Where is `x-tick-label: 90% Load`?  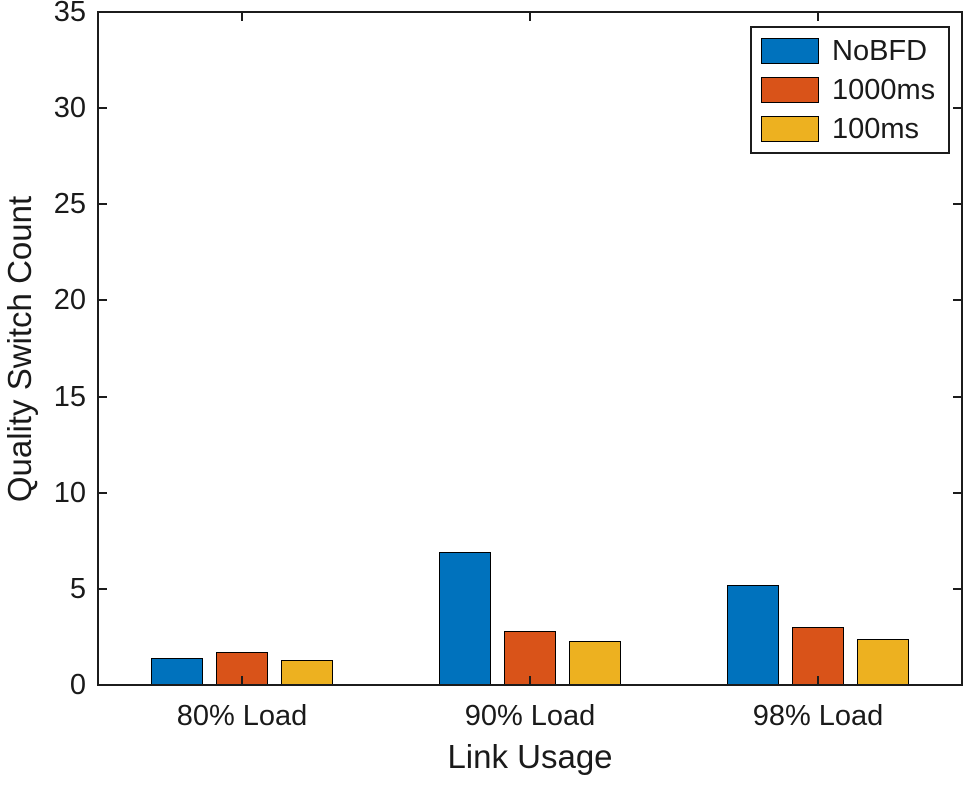
x-tick-label: 90% Load is located at coordinates (530, 716).